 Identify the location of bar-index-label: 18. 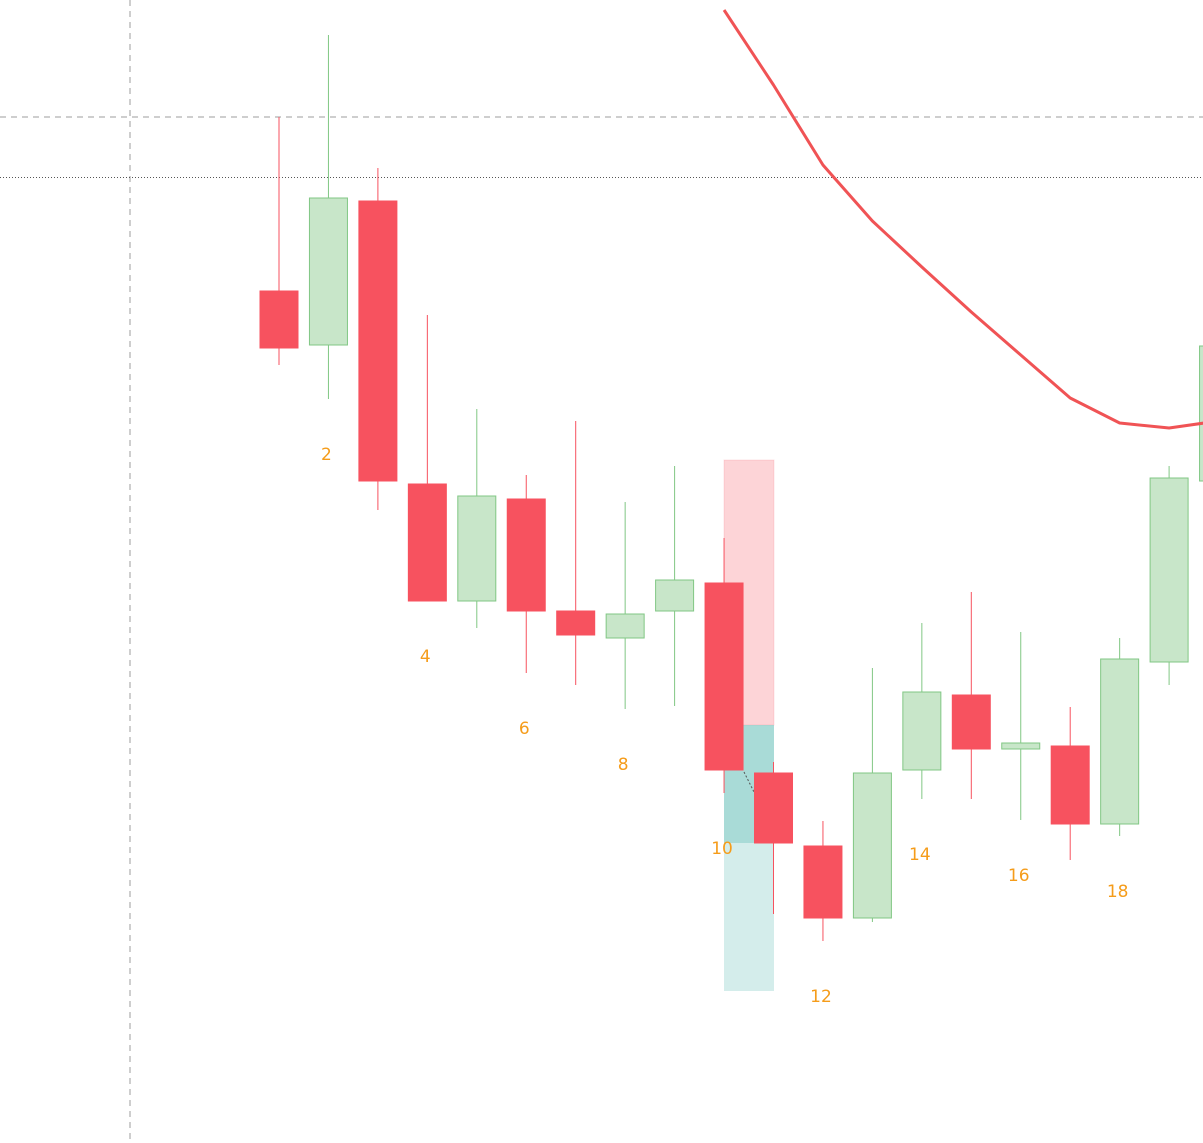
(1118, 892).